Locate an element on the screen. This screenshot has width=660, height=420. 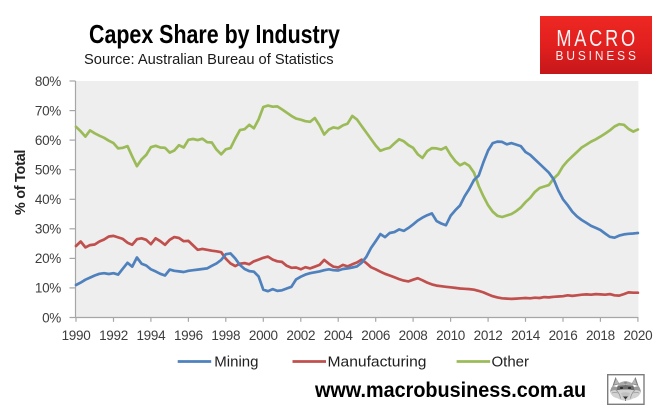
svg-text: 1996 is located at coordinates (188, 335).